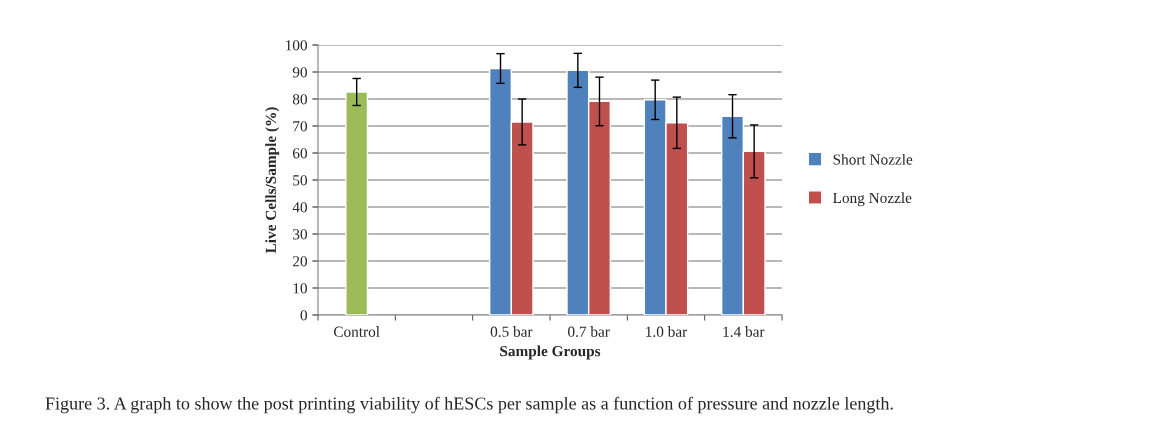  What do you see at coordinates (589, 331) in the screenshot?
I see `x-tick-label: 0.7 bar` at bounding box center [589, 331].